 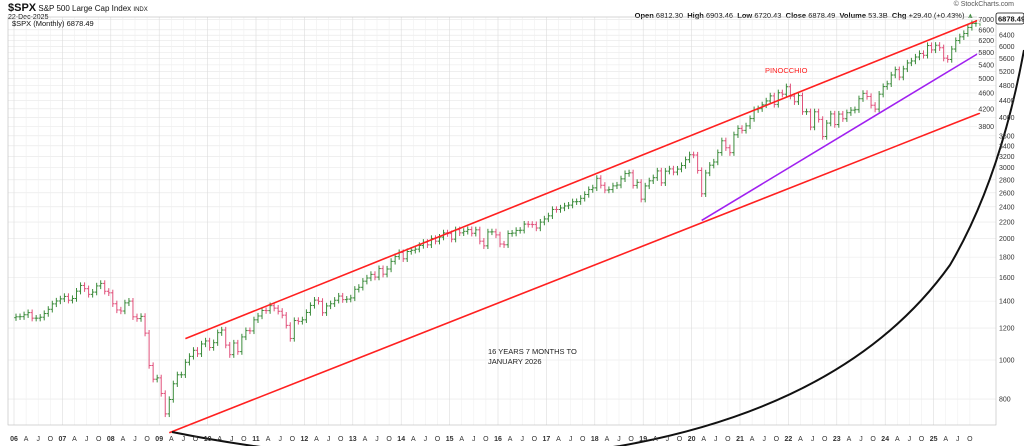 What do you see at coordinates (1007, 157) in the screenshot?
I see `y-tick-label: 3200` at bounding box center [1007, 157].